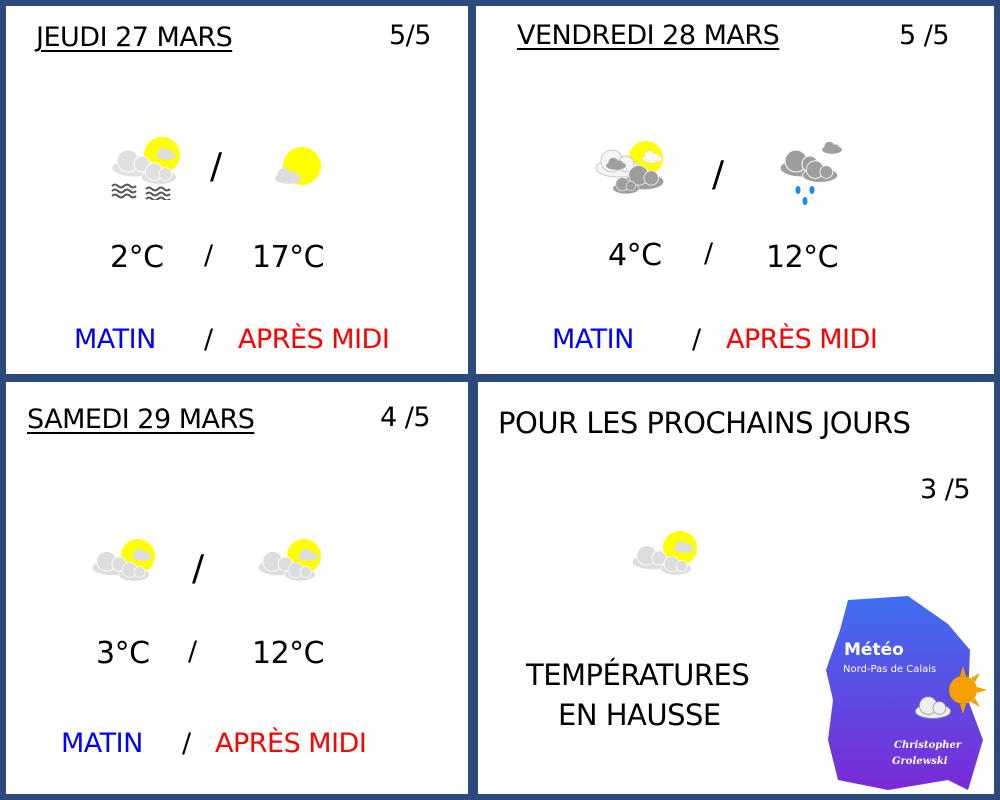  Describe the element at coordinates (874, 650) in the screenshot. I see `logo-title: Météo` at that location.